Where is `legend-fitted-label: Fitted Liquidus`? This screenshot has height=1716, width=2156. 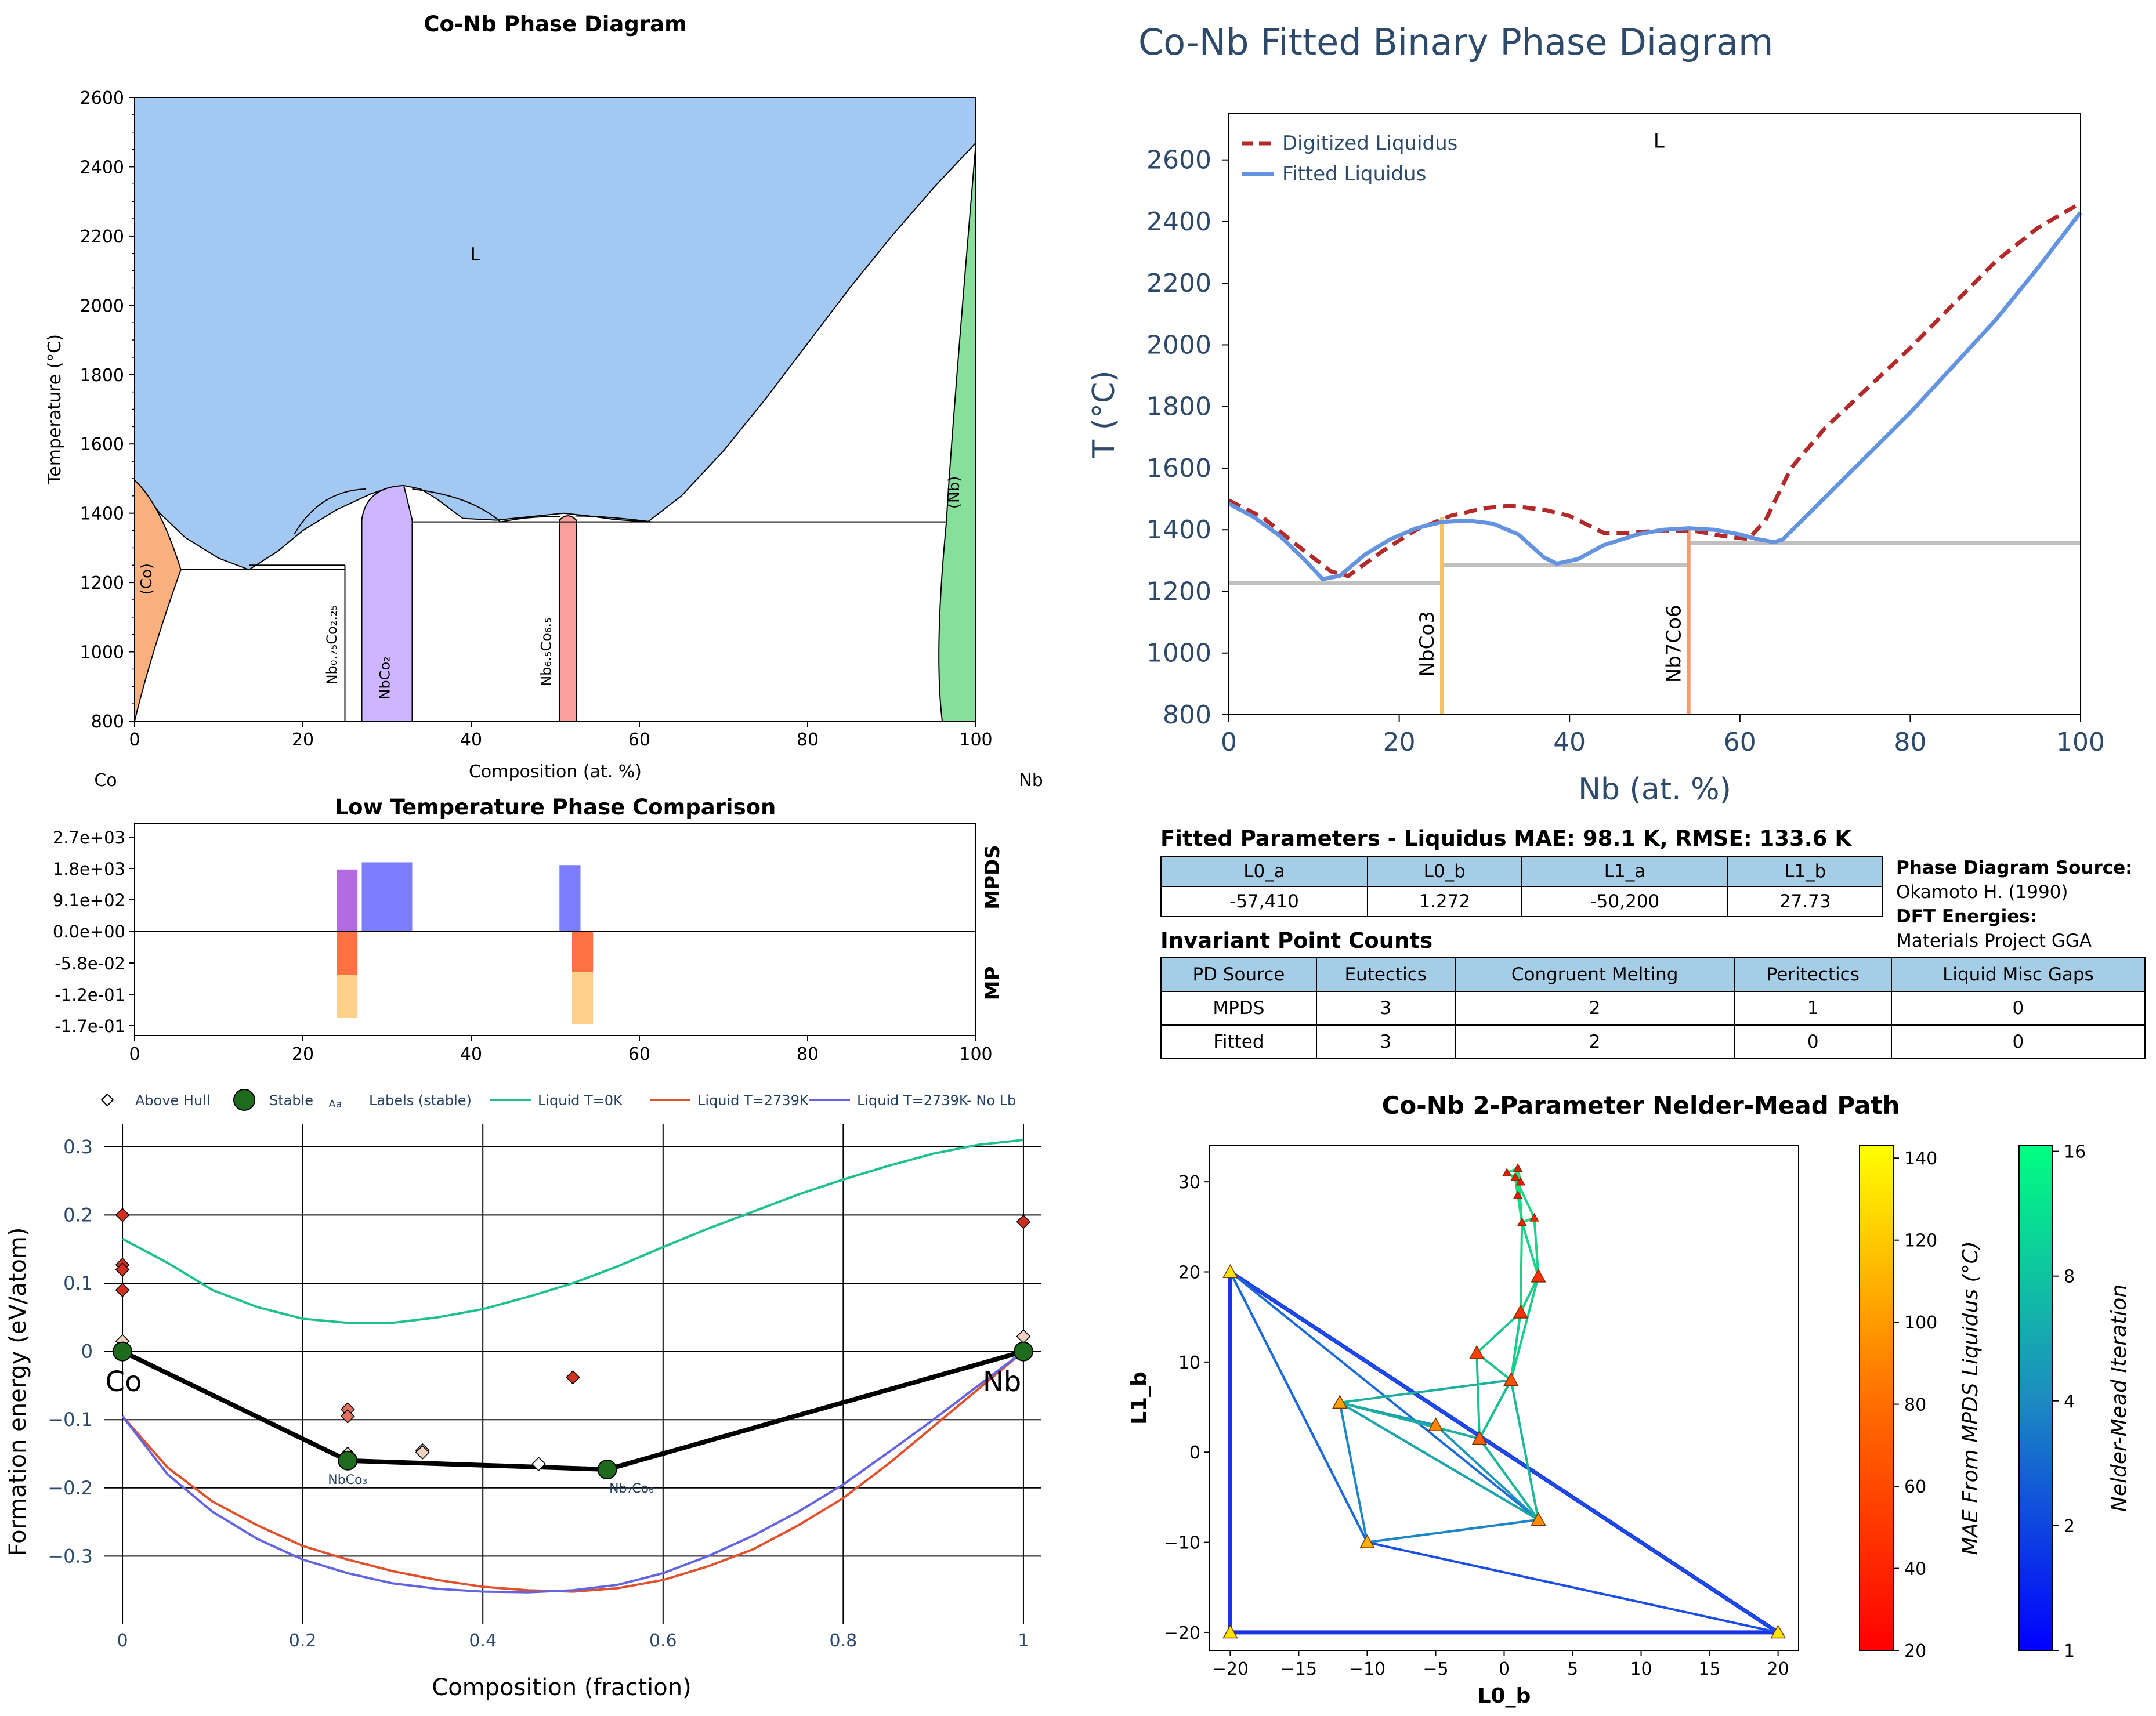
legend-fitted-label: Fitted Liquidus is located at coordinates (1354, 174).